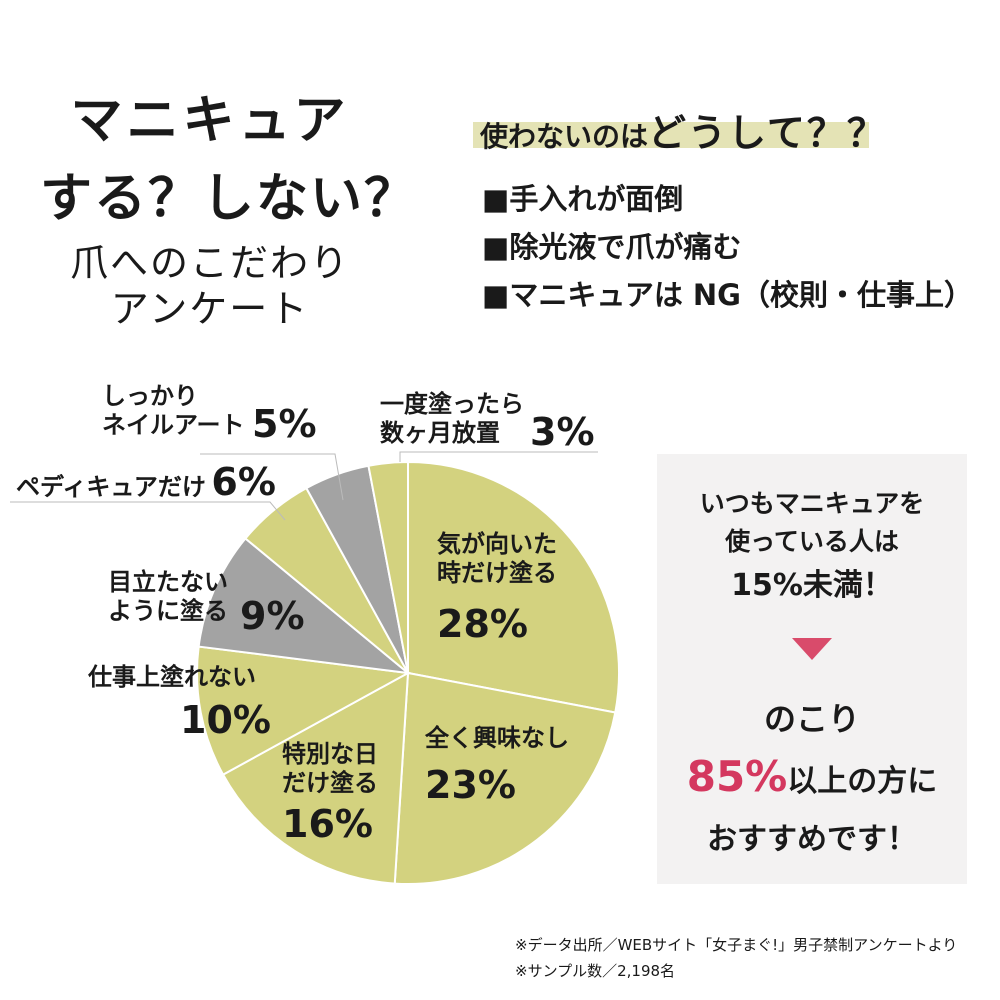 The image size is (1000, 1000). Describe the element at coordinates (497, 544) in the screenshot. I see `slice-label-text: 気が向いた` at that location.